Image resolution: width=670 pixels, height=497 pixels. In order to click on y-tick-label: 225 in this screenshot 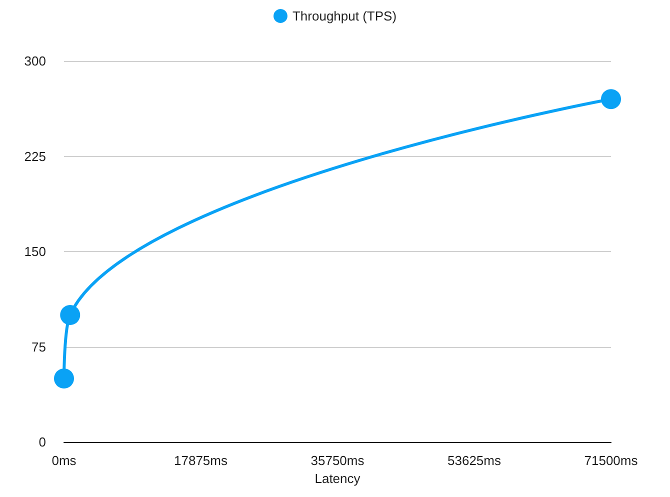, I will do `click(35, 156)`.